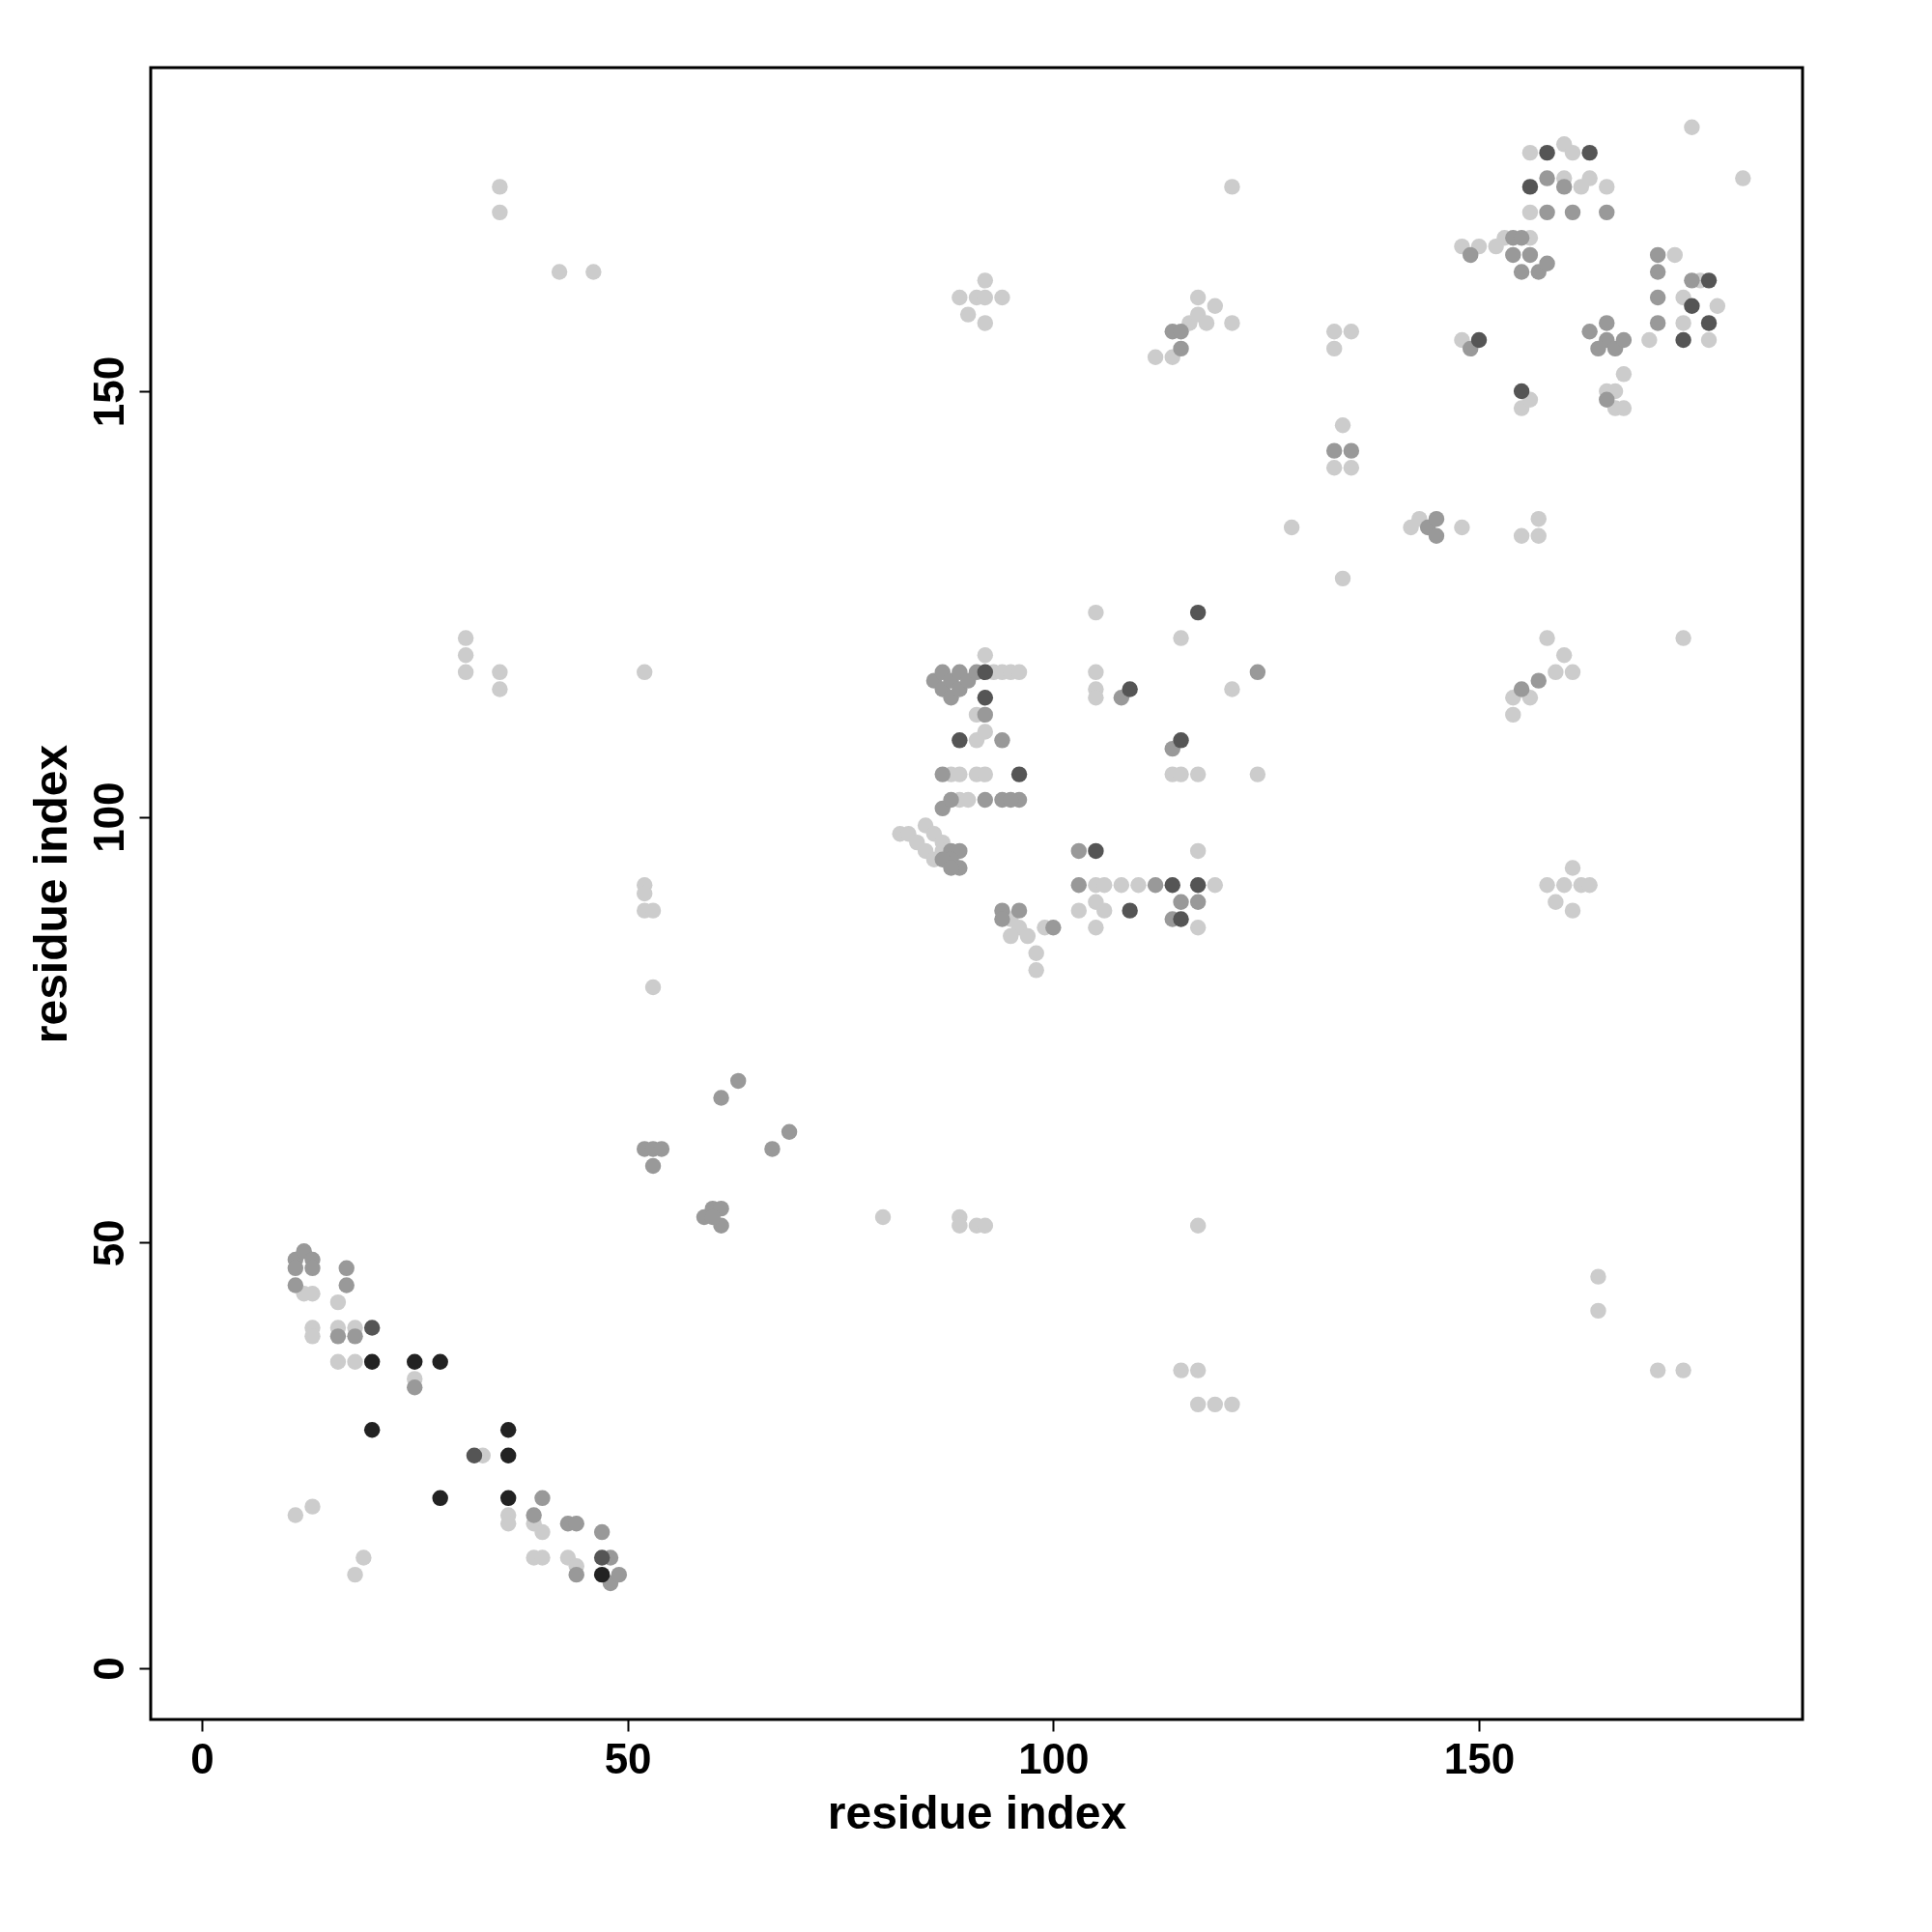 The width and height of the screenshot is (1932, 1932). Describe the element at coordinates (108, 391) in the screenshot. I see `y-tick-label: 150` at that location.